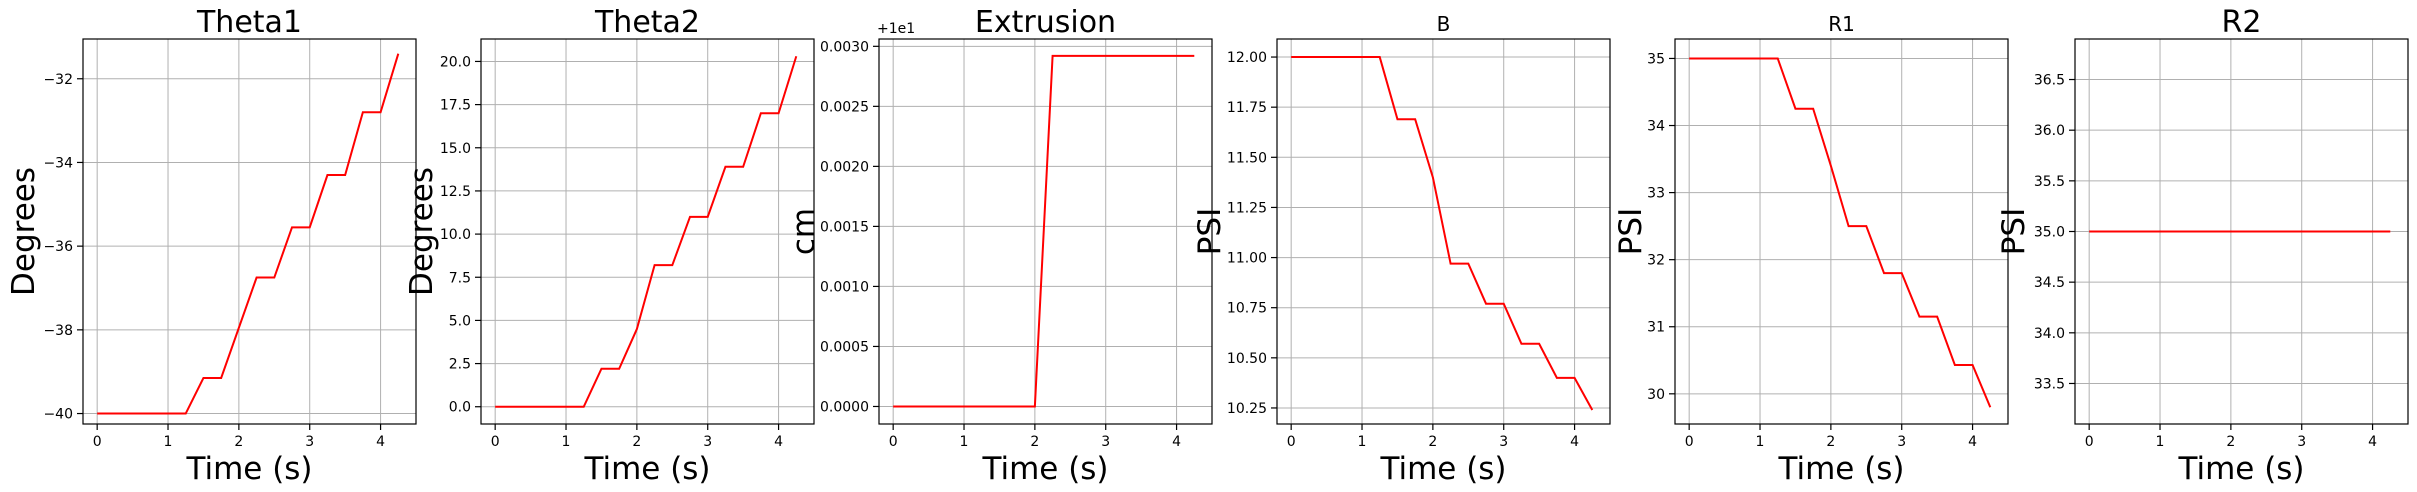 The width and height of the screenshot is (2417, 492). I want to click on subplot-title: R2, so click(2242, 22).